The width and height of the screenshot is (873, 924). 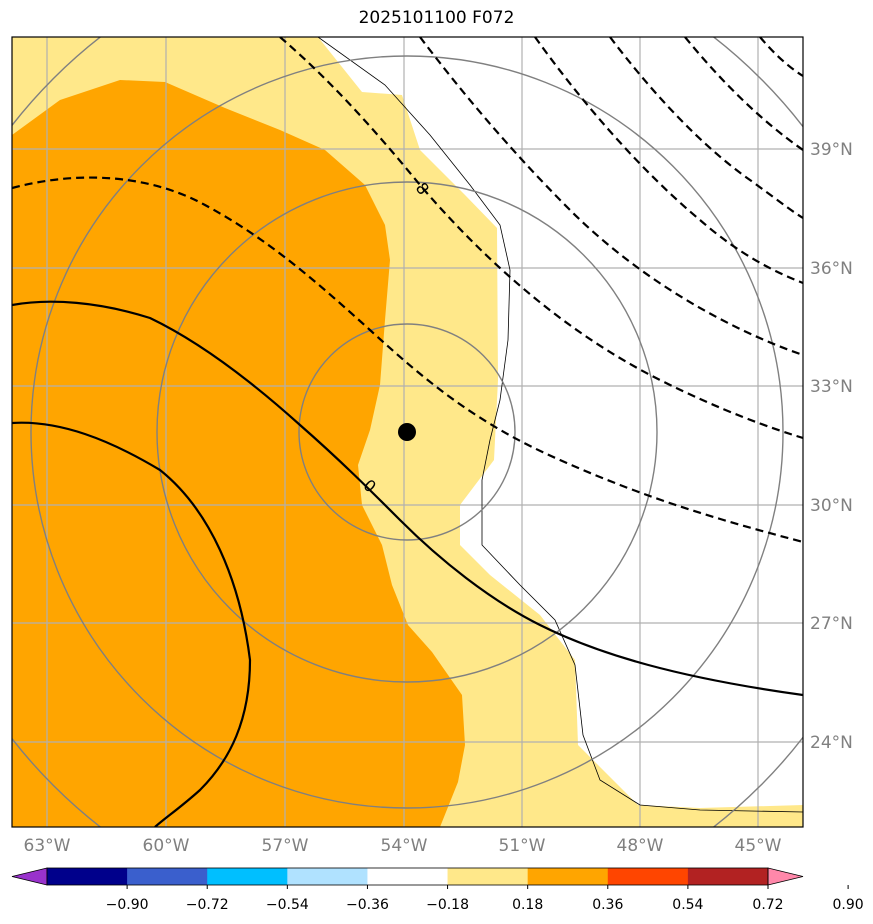 I want to click on lon-label: 54°W, so click(x=404, y=846).